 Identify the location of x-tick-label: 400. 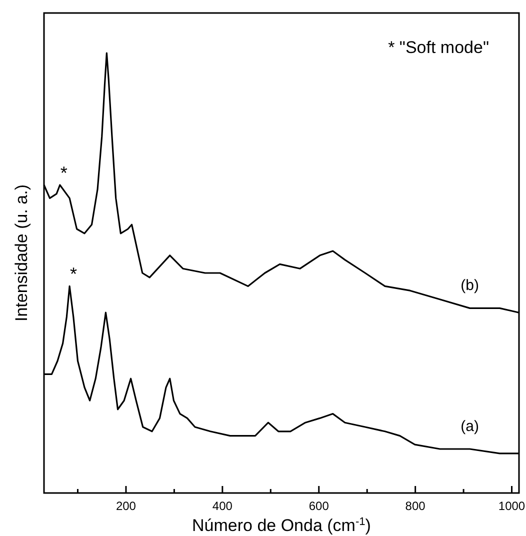
(222, 506).